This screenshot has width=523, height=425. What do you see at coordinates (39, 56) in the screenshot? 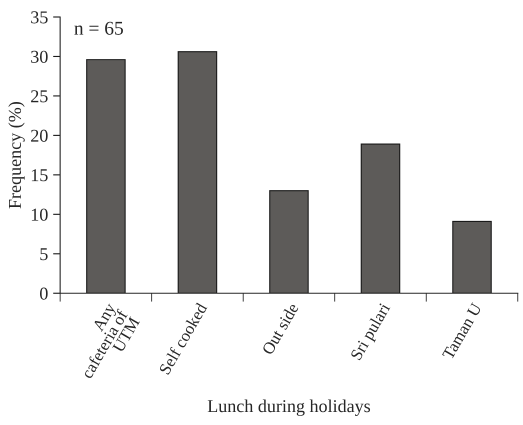
I see `y-tick-label: 30` at bounding box center [39, 56].